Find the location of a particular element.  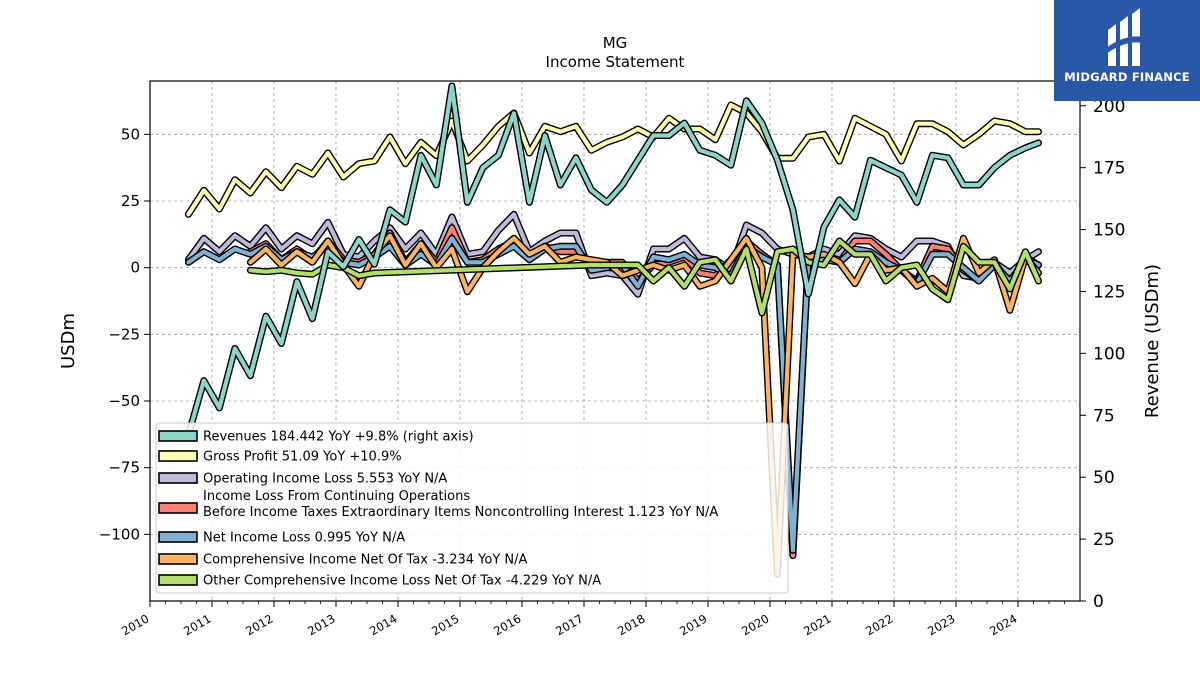

right-axis: 200 175 150 125 100 75 50 25 0 is located at coordinates (1102, 354).